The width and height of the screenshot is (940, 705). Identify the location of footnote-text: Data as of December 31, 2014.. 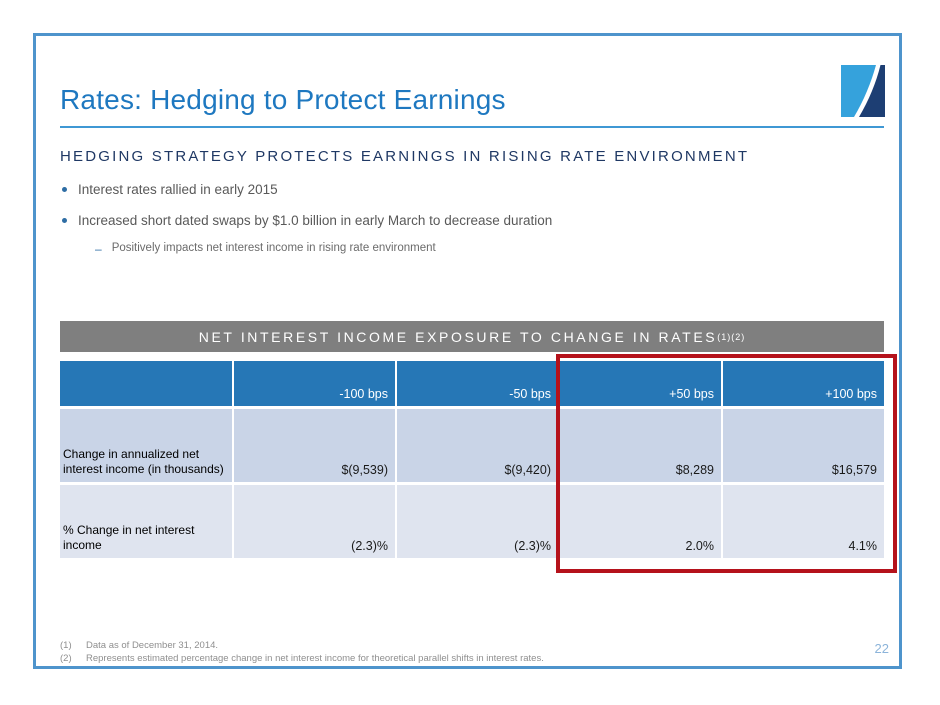
(152, 645).